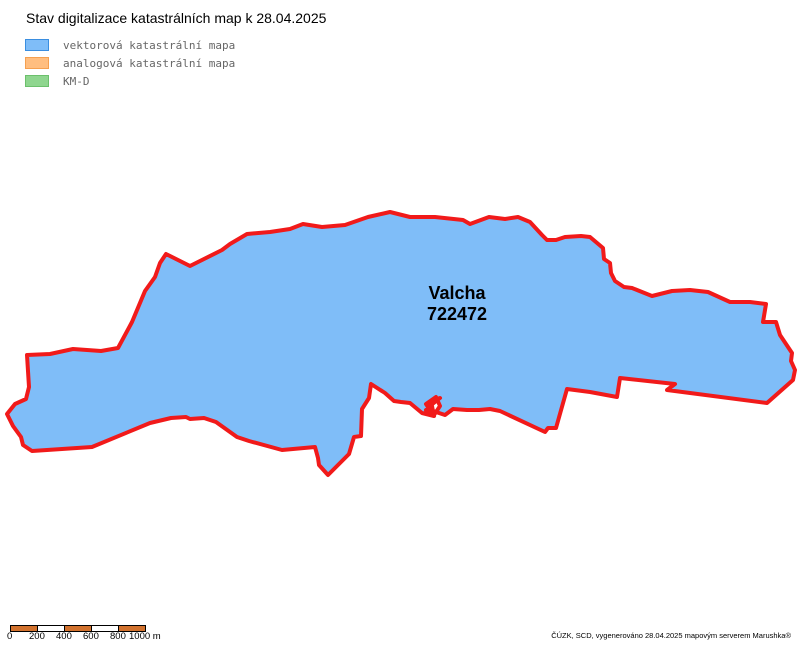  What do you see at coordinates (64, 636) in the screenshot?
I see `scale-tick-label: 400` at bounding box center [64, 636].